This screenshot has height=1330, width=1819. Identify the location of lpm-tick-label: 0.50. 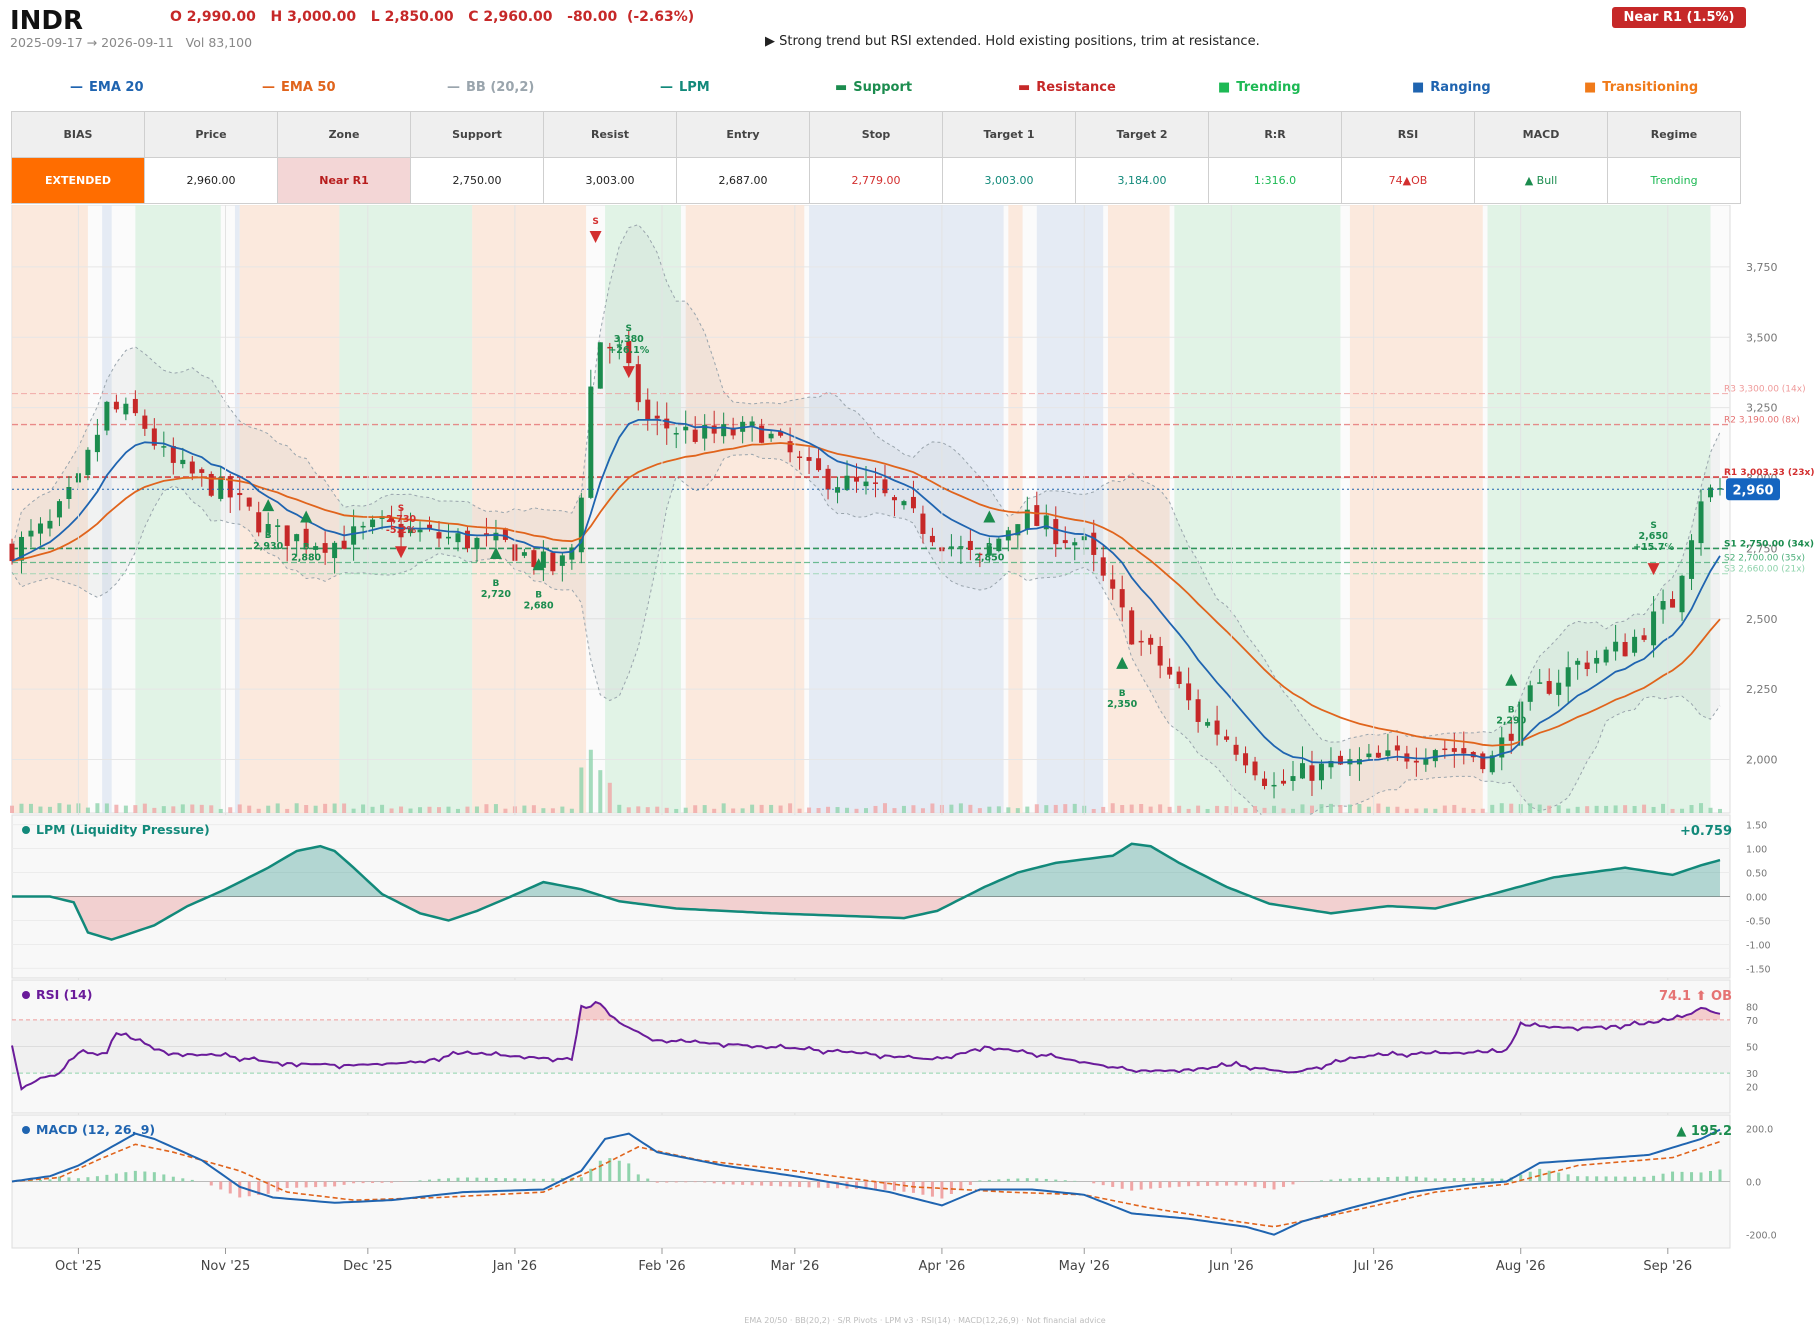
(1756, 874).